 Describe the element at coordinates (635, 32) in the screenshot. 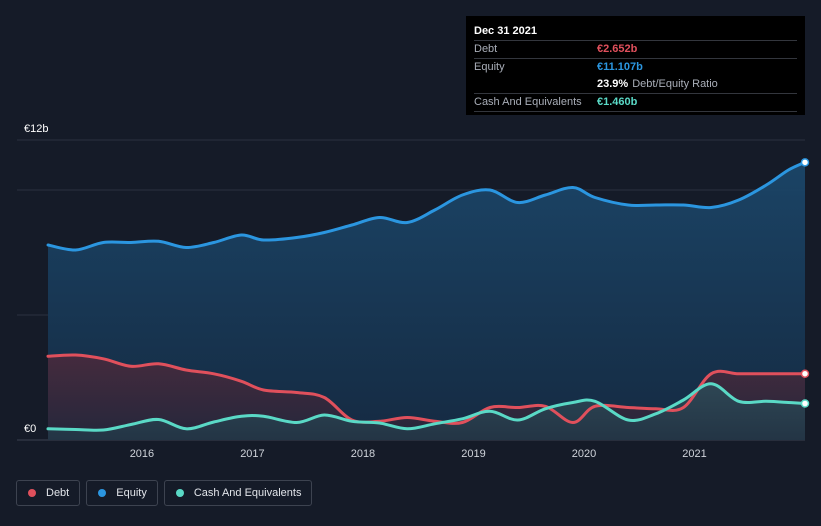

I see `tooltip-date: Dec 31 2021` at that location.